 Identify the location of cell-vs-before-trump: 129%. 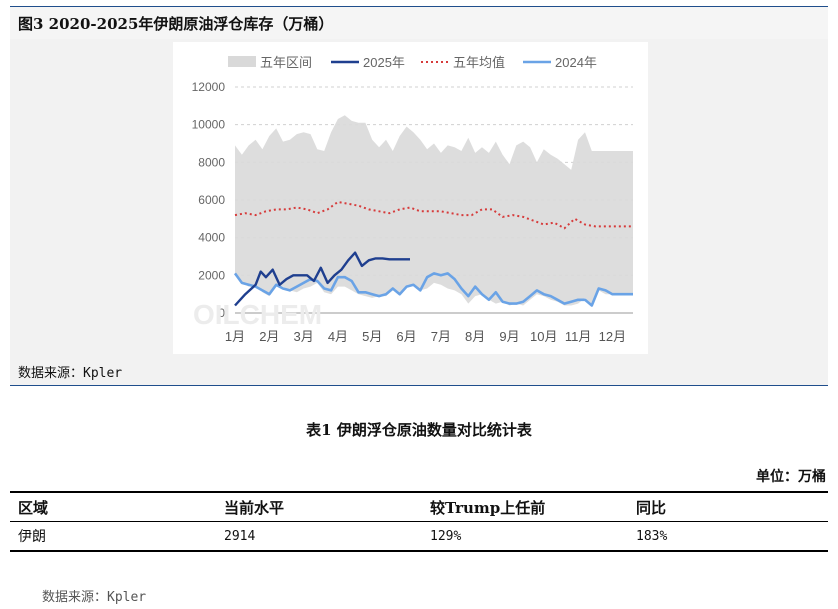
(446, 536).